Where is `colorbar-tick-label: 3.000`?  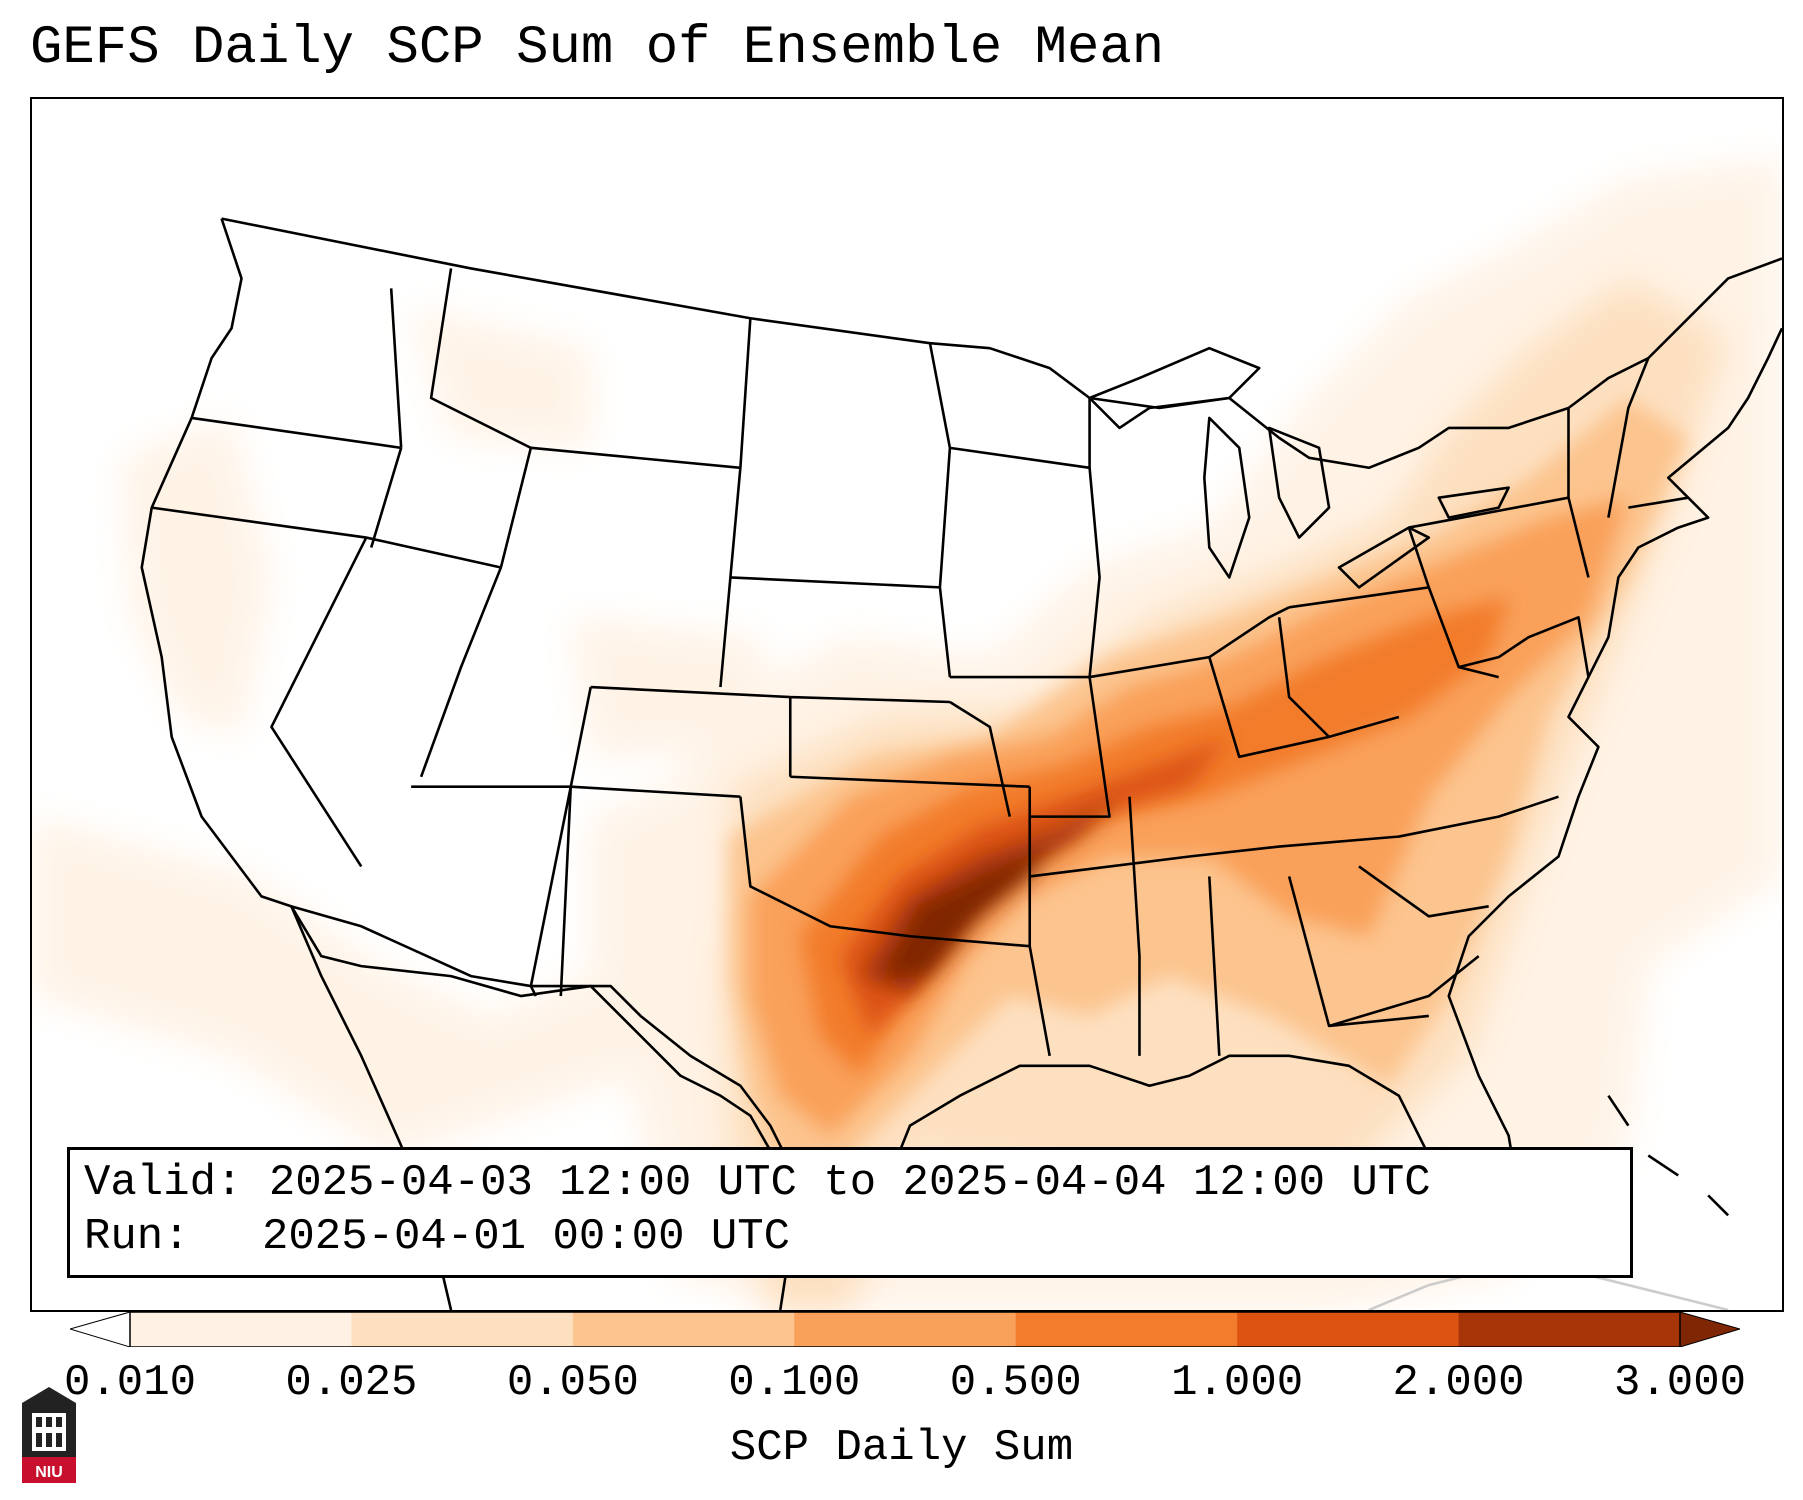
colorbar-tick-label: 3.000 is located at coordinates (1680, 1383).